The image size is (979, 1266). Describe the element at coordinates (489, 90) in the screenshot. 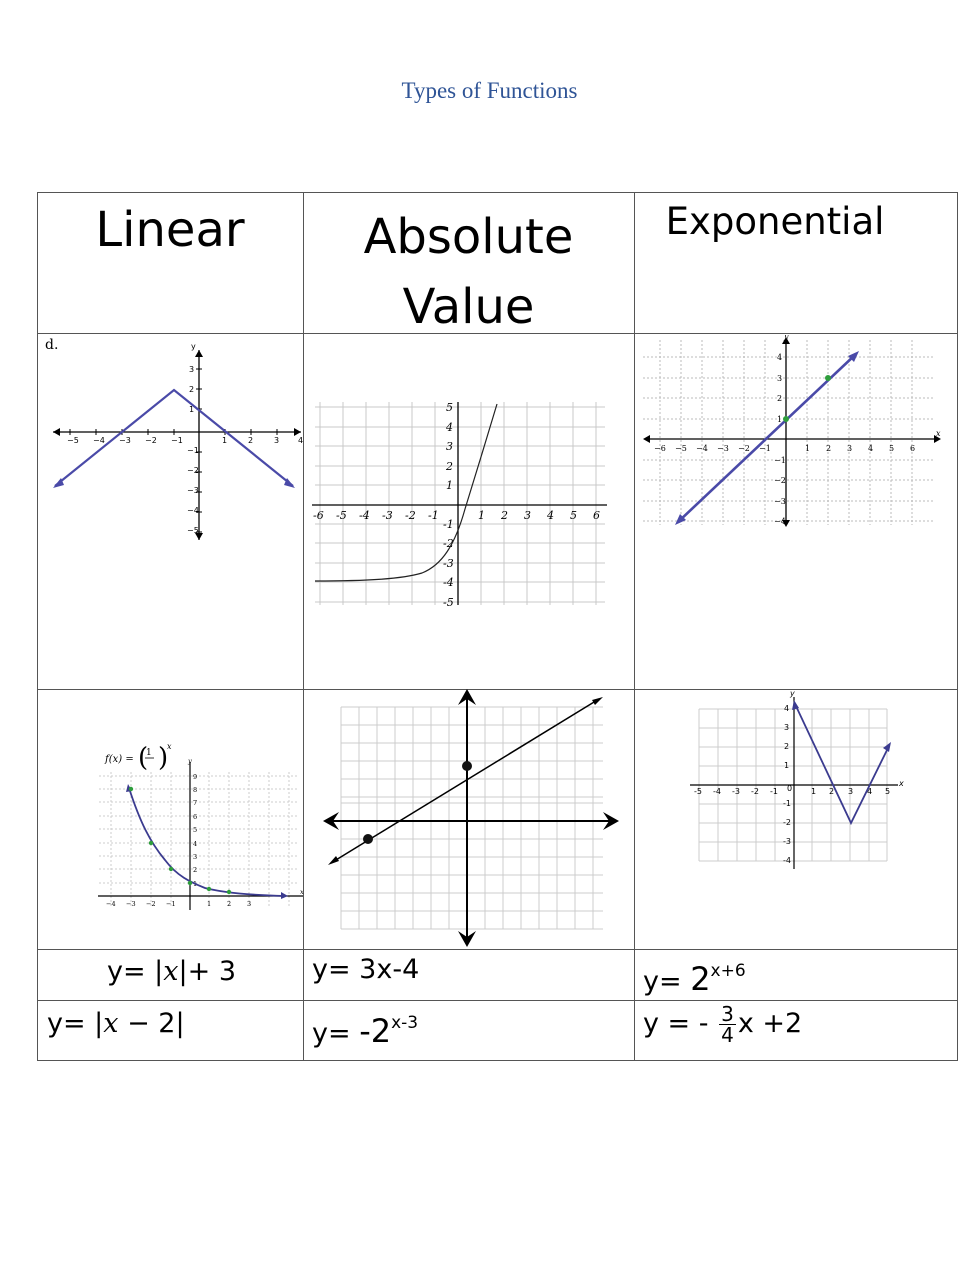

I see `page-title: Types of Functions` at that location.